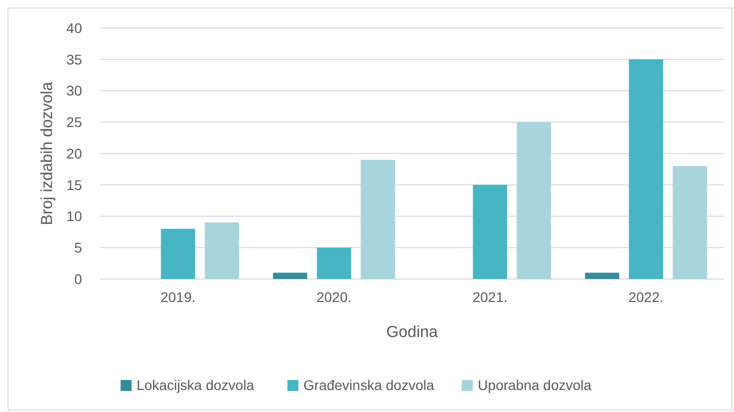 This screenshot has width=734, height=412. What do you see at coordinates (535, 385) in the screenshot?
I see `legend-label: Uporabna dozvola` at bounding box center [535, 385].